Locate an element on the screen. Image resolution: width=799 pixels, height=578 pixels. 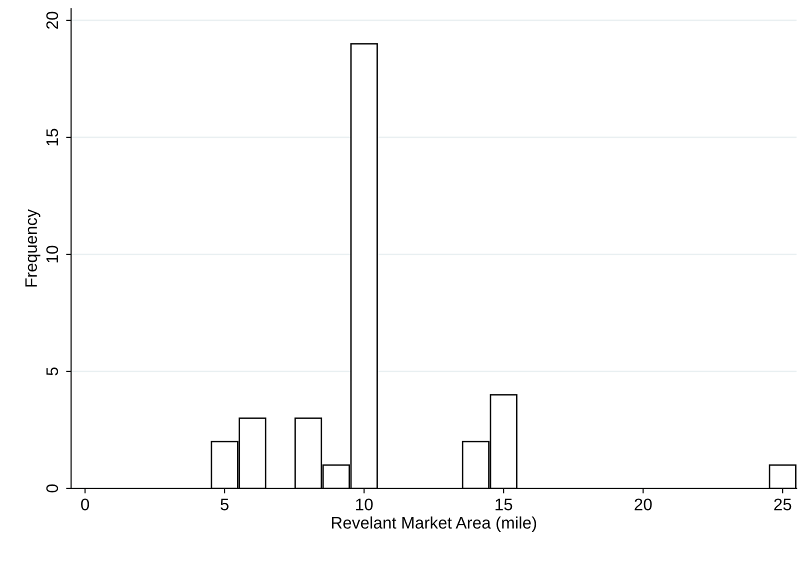
x-tick-label: 5 is located at coordinates (224, 504).